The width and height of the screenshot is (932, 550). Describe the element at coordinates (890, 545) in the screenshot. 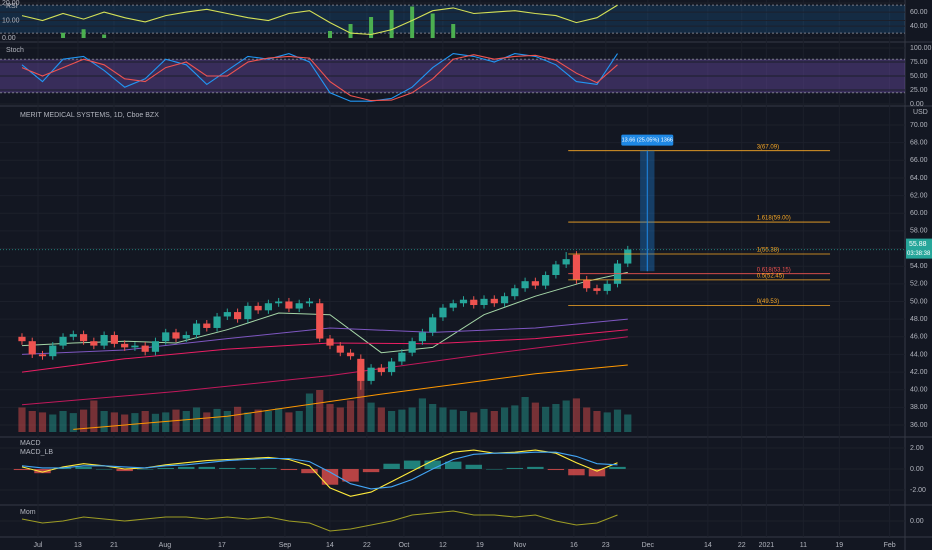

I see `x-tick-label: Feb` at that location.